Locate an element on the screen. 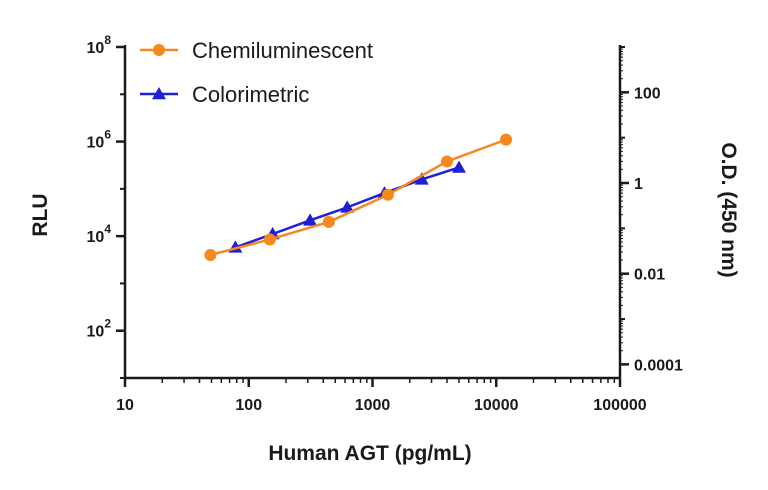  y-tick-label: 10⁴ is located at coordinates (99, 234).